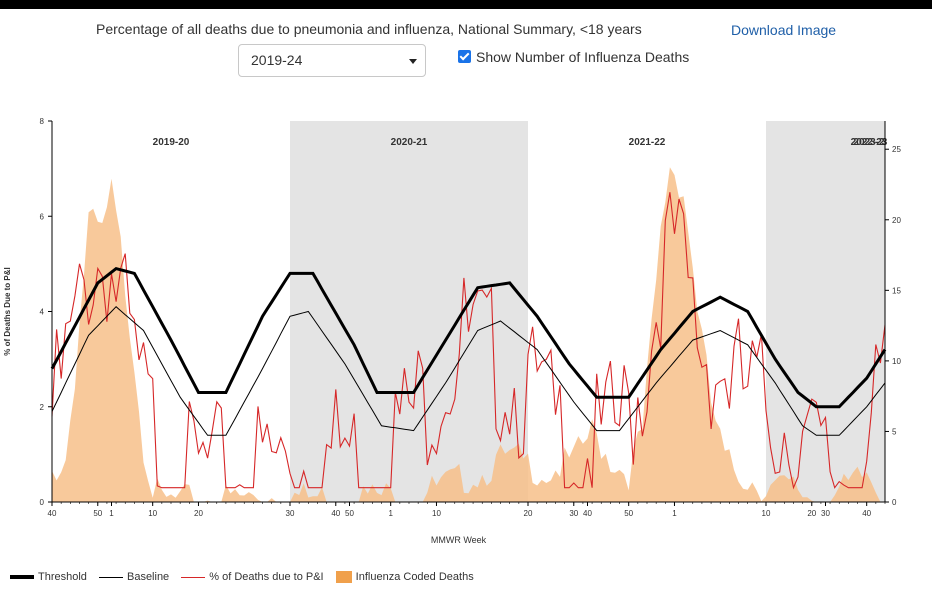 Image resolution: width=932 pixels, height=593 pixels. I want to click on top-bar, so click(466, 4).